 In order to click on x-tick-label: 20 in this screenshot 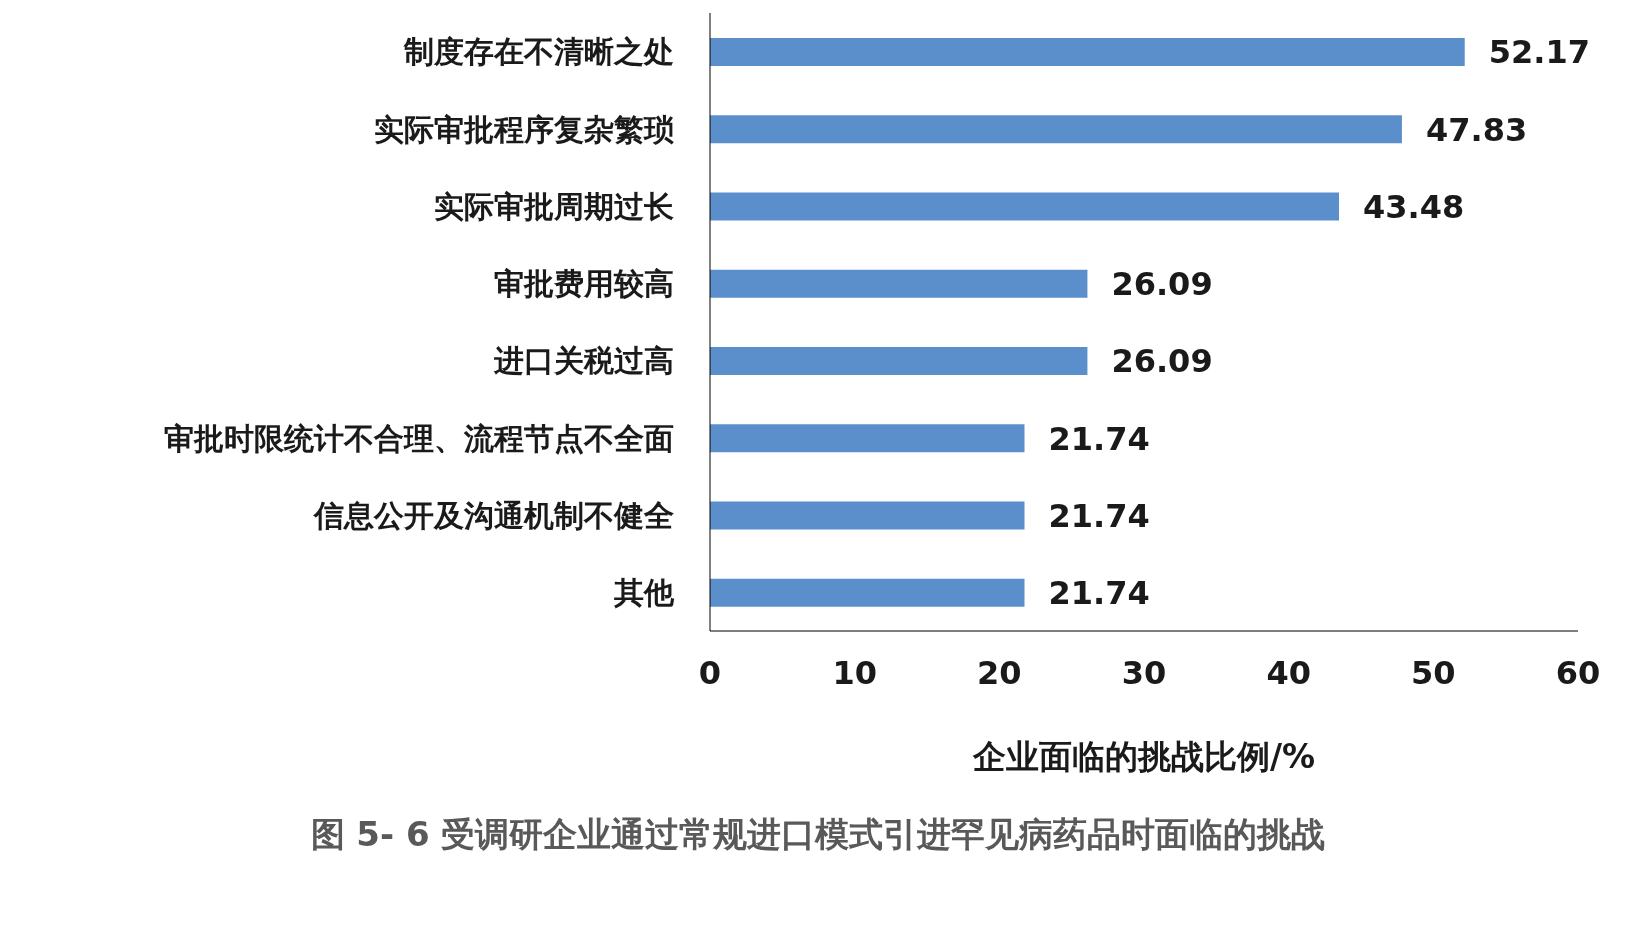, I will do `click(999, 672)`.